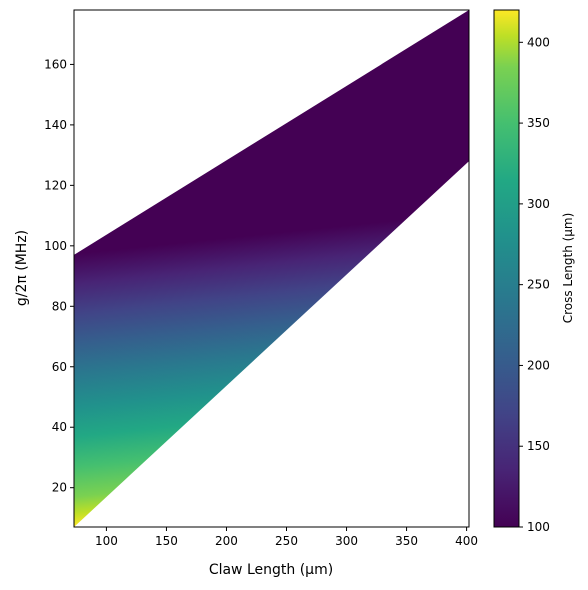 Image resolution: width=588 pixels, height=590 pixels. Describe the element at coordinates (106, 541) in the screenshot. I see `x-tick-label: 100` at that location.